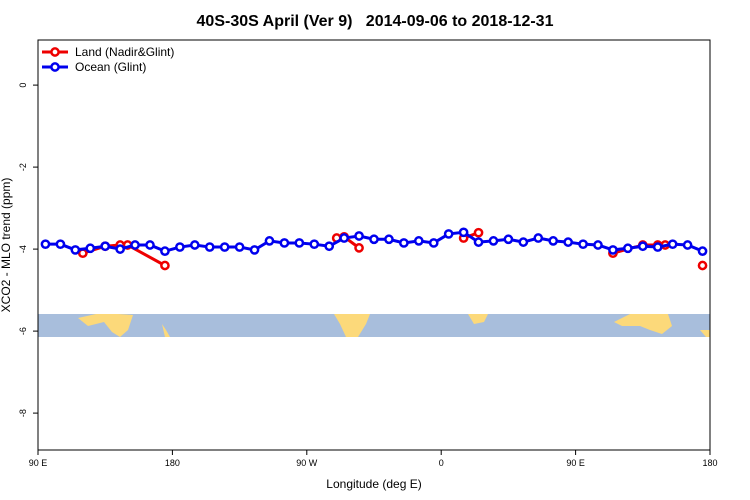 This screenshot has width=750, height=500. What do you see at coordinates (441, 463) in the screenshot?
I see `x-tick-label: 0` at bounding box center [441, 463].